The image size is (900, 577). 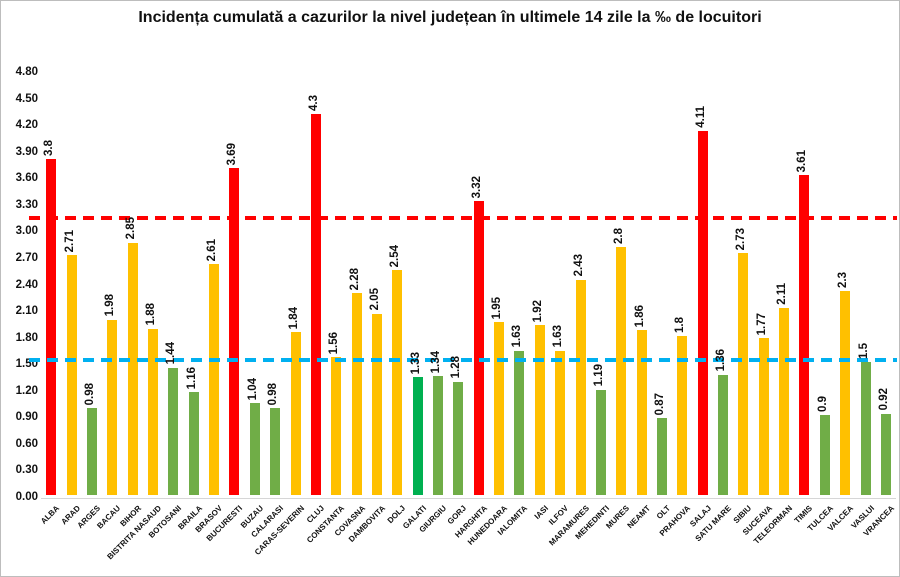 What do you see at coordinates (193, 443) in the screenshot?
I see `bar-braila` at bounding box center [193, 443].